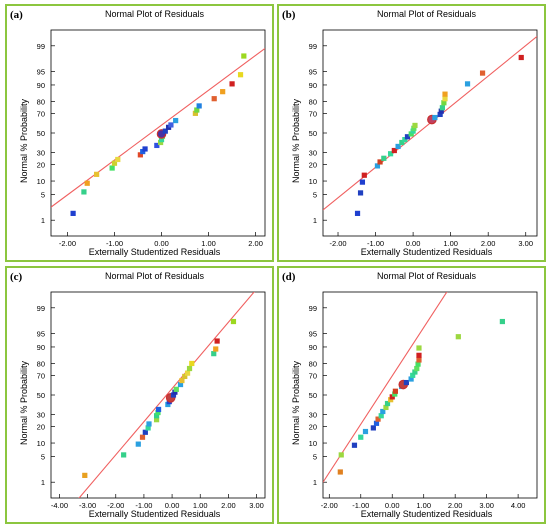 The height and width of the screenshot is (530, 550). Describe the element at coordinates (360, 505) in the screenshot. I see `x-tick-label: -1.00` at that location.